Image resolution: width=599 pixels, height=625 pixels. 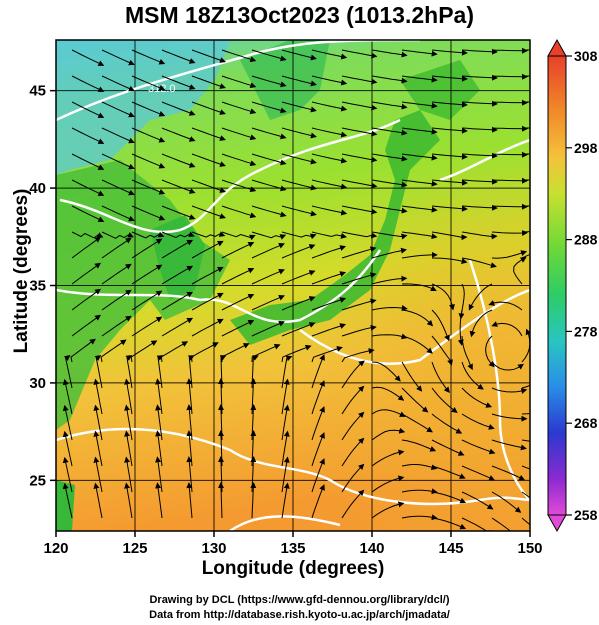 I want to click on x-tick-label: 135, so click(x=292, y=548).